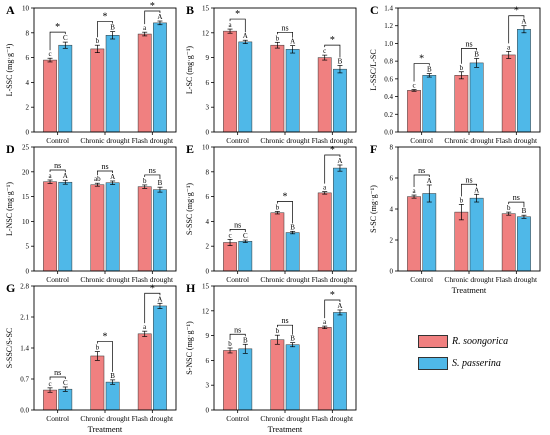  What do you see at coordinates (26, 172) in the screenshot?
I see `y-tick-label: 20` at bounding box center [26, 172].